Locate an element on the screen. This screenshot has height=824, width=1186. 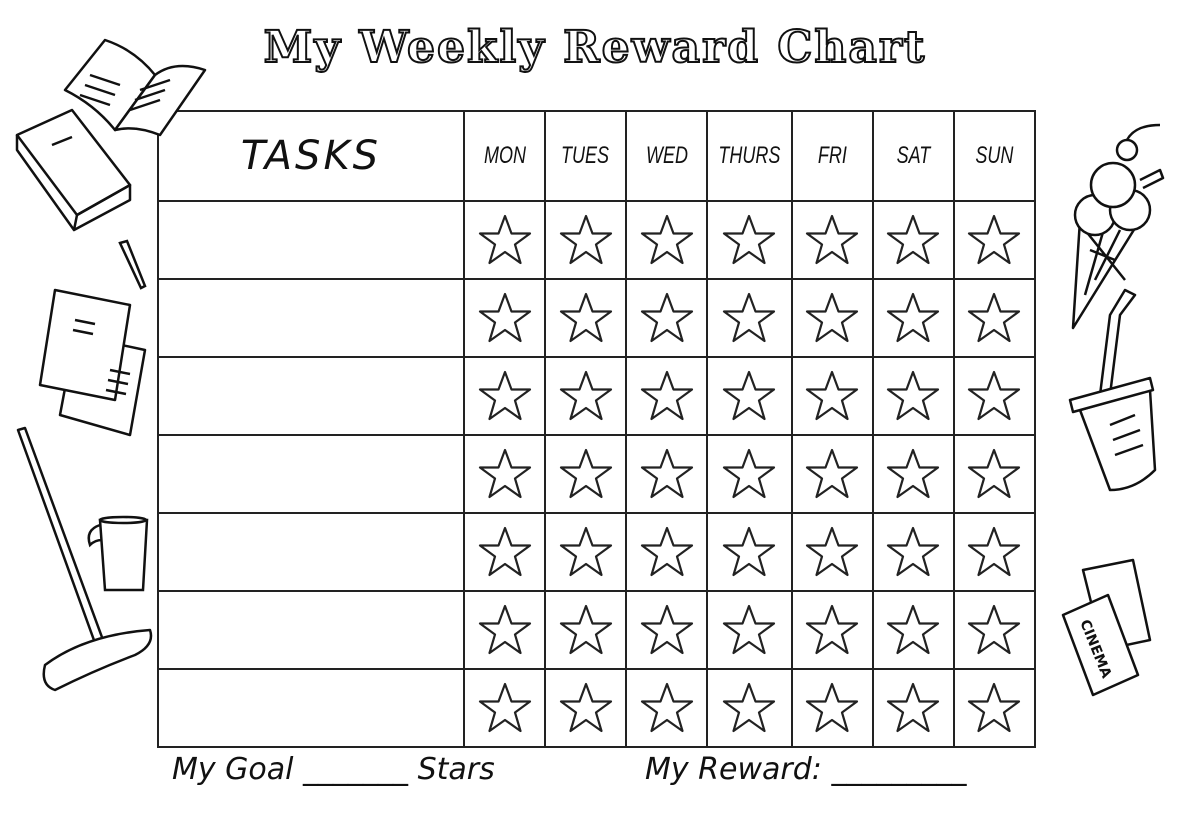
day-label: SUN is located at coordinates (994, 155).